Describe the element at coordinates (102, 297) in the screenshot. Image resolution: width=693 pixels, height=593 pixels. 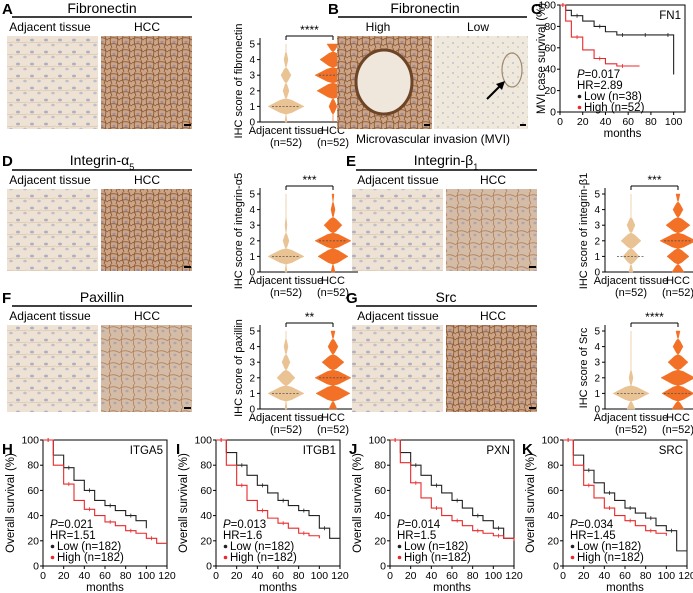
I see `panel-title: Paxillin` at that location.